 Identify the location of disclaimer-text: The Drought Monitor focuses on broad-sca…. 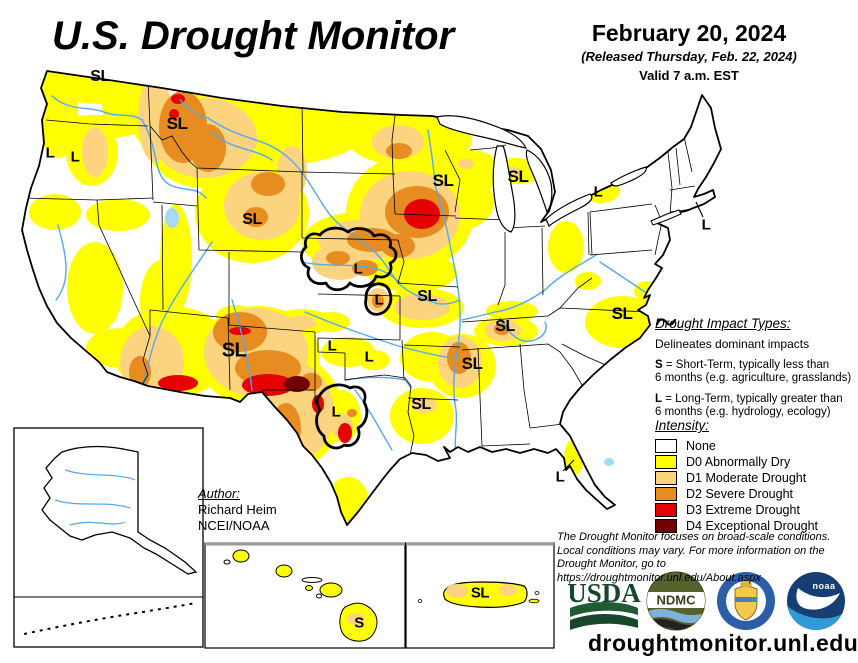
(707, 558).